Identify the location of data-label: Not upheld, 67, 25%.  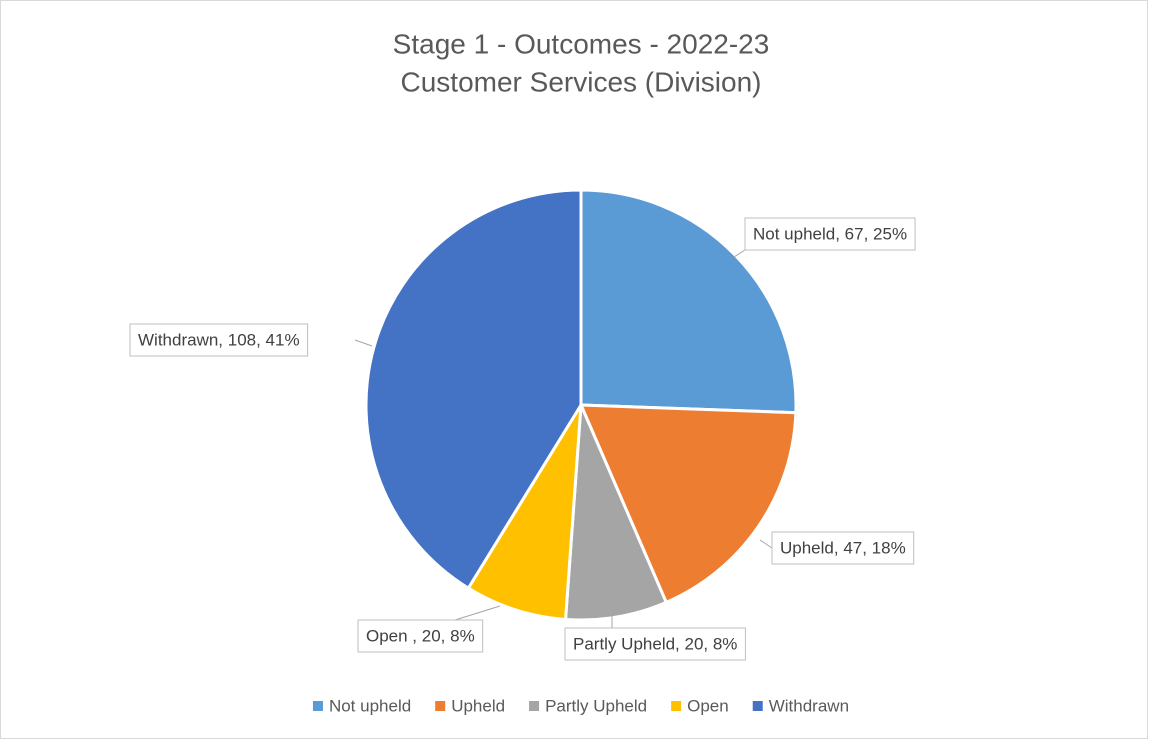
(830, 233).